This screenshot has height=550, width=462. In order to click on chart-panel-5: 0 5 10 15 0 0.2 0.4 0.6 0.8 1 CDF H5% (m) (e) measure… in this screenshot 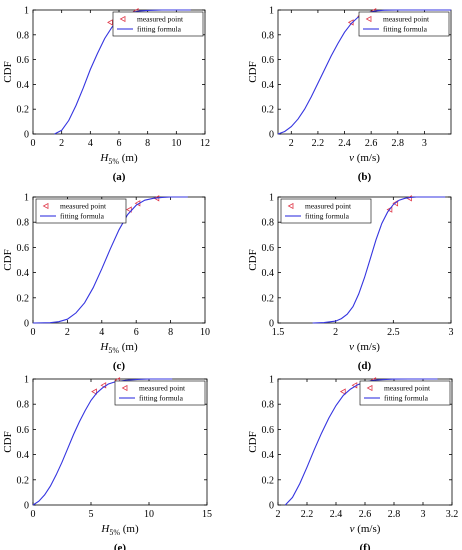, I will do `click(107, 462)`.